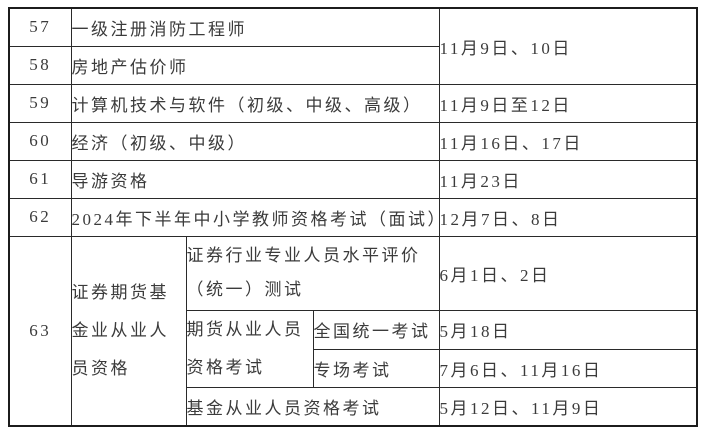 The height and width of the screenshot is (435, 704). Describe the element at coordinates (568, 46) in the screenshot. I see `row-57-58-exam-date: 11月9日、10日` at that location.